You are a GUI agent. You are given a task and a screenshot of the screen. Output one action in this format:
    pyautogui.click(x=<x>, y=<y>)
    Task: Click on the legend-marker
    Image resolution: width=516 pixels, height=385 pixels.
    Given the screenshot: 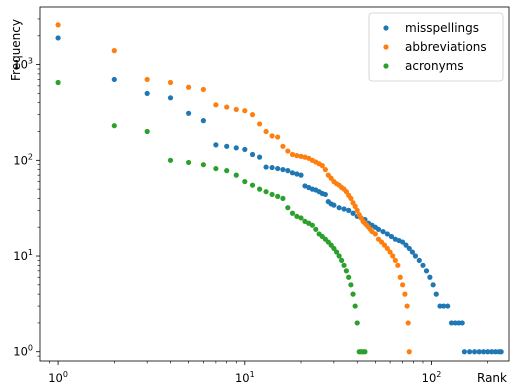 What is the action you would take?
    pyautogui.click(x=386, y=47)
    